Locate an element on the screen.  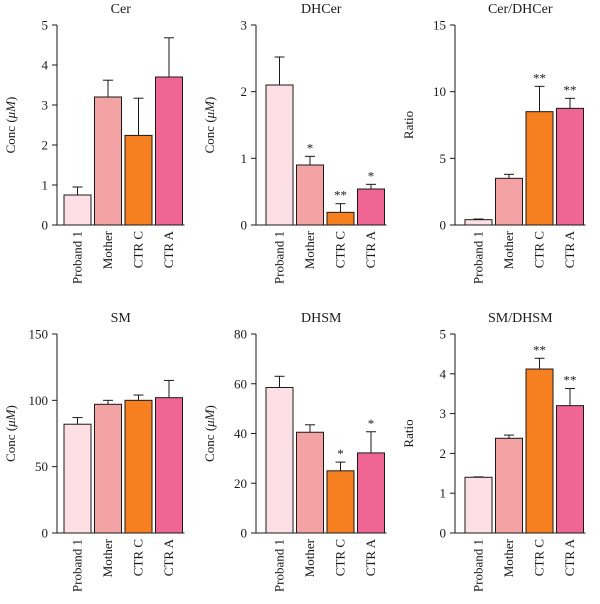
y-tick-label: 15 is located at coordinates (439, 25).